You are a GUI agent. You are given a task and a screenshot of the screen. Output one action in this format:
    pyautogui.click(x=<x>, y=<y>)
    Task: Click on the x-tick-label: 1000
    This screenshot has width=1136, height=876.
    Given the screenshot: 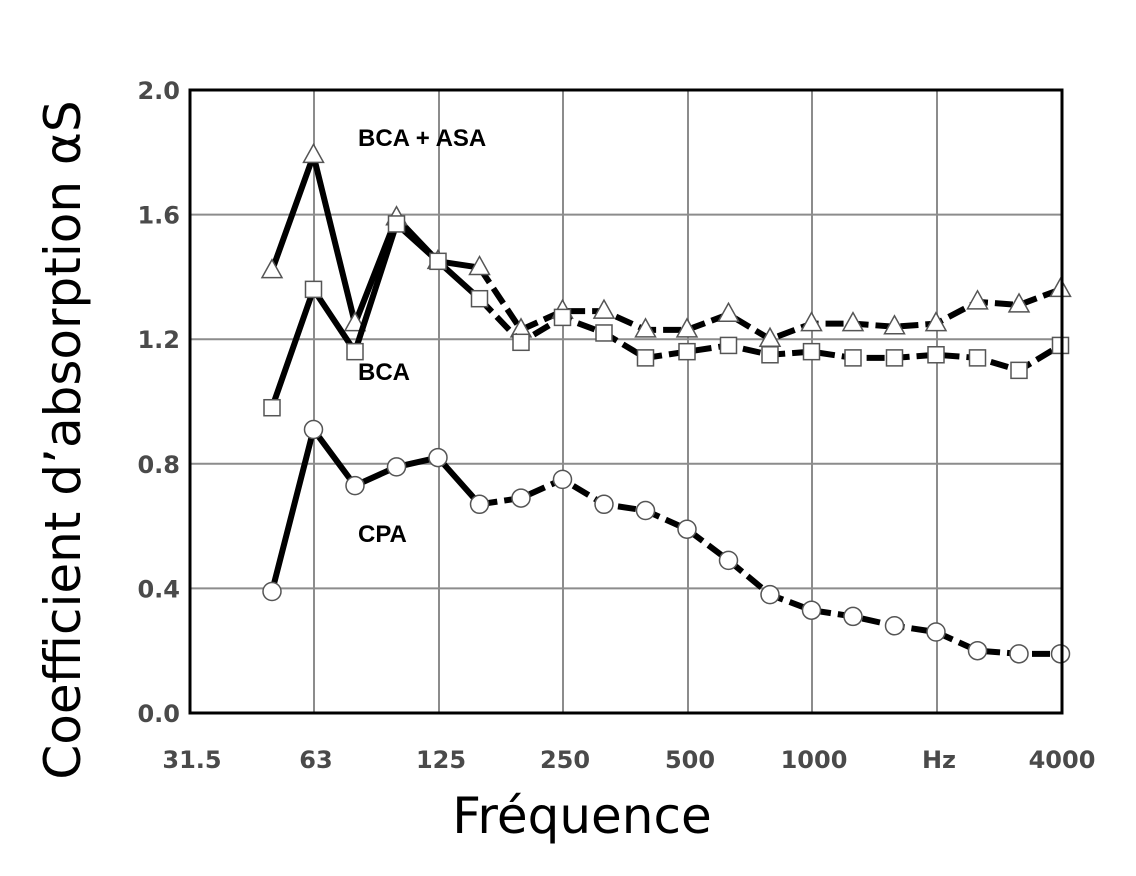 What is the action you would take?
    pyautogui.click(x=814, y=760)
    